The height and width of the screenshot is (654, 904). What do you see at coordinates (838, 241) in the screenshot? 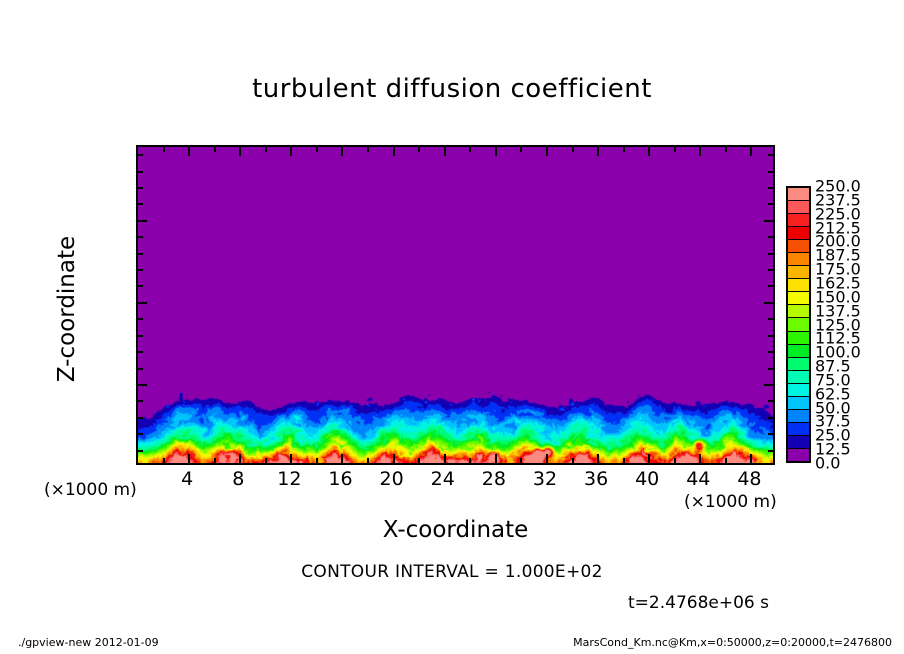
I see `colorbar-label: 200.0` at bounding box center [838, 241].